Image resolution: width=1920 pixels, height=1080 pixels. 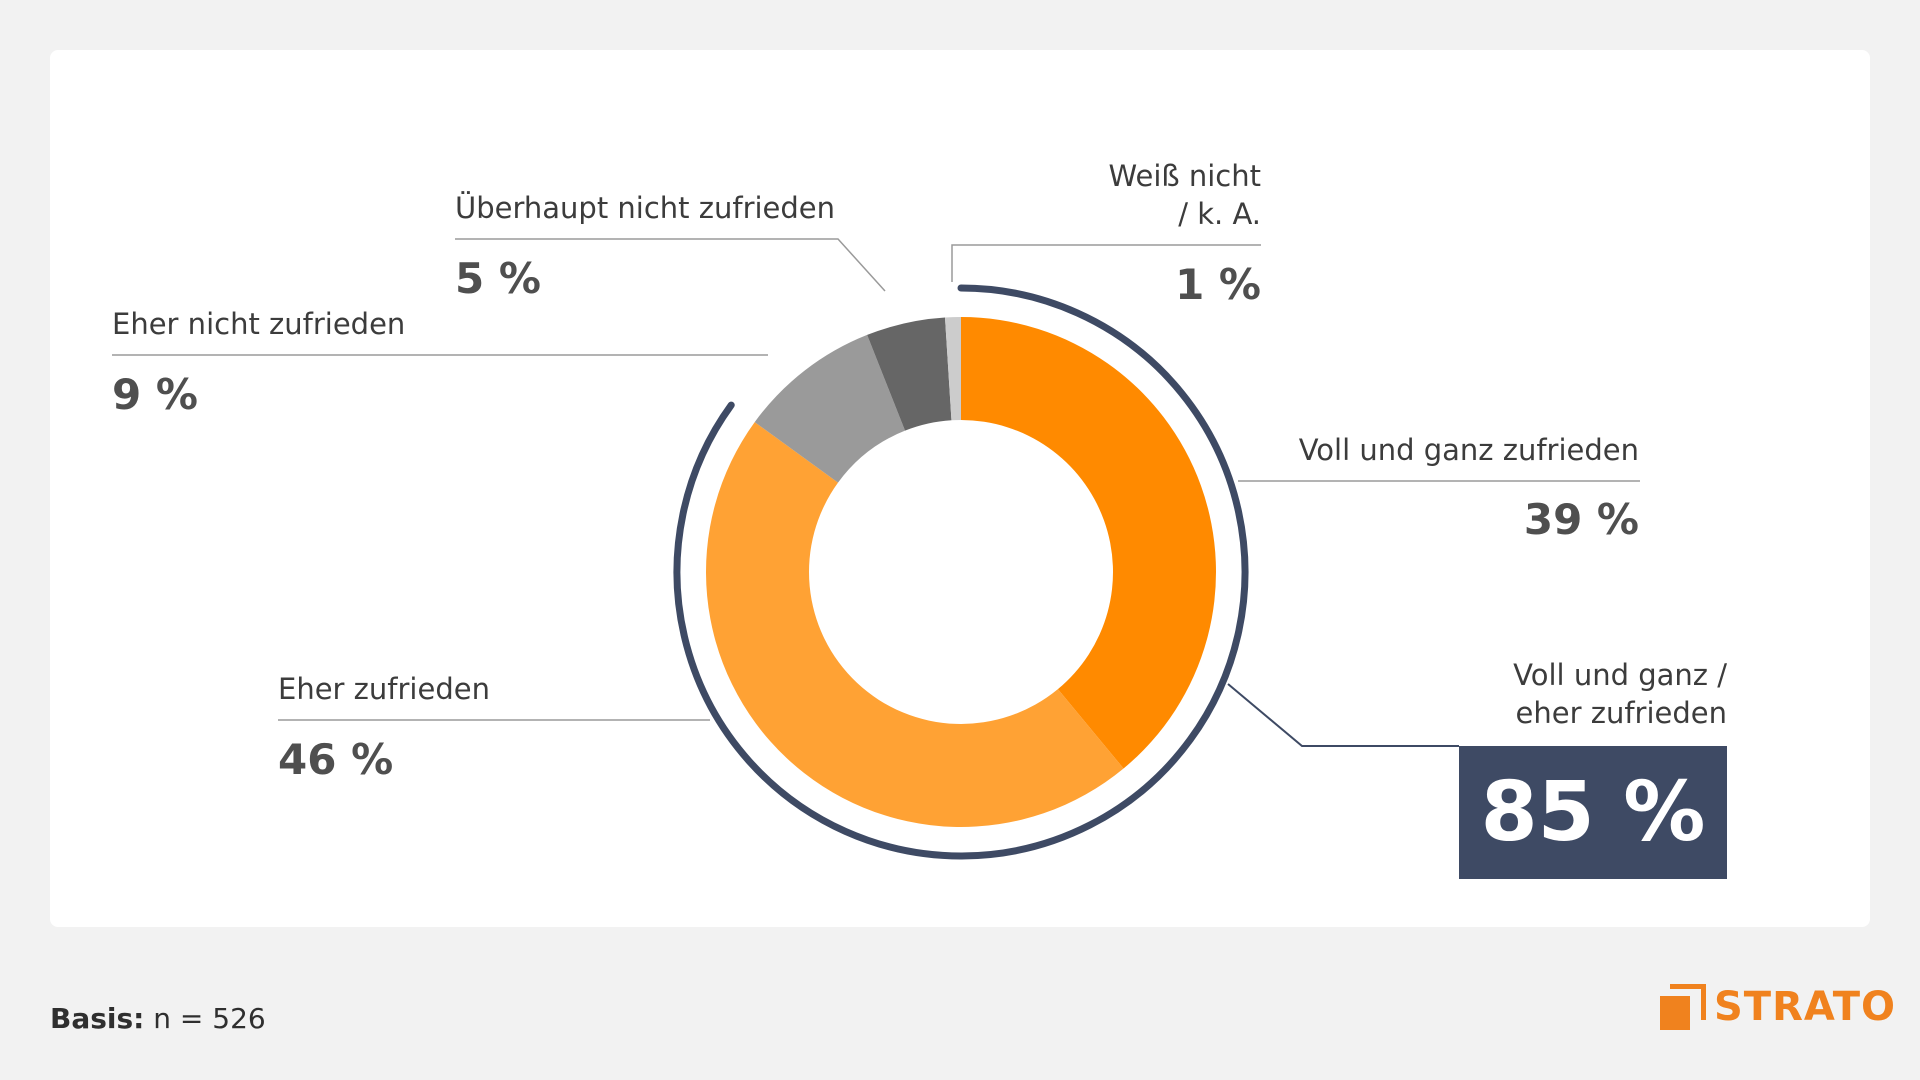 What do you see at coordinates (259, 324) in the screenshot?
I see `label-eher-nicht-name: Eher nicht zufrieden` at bounding box center [259, 324].